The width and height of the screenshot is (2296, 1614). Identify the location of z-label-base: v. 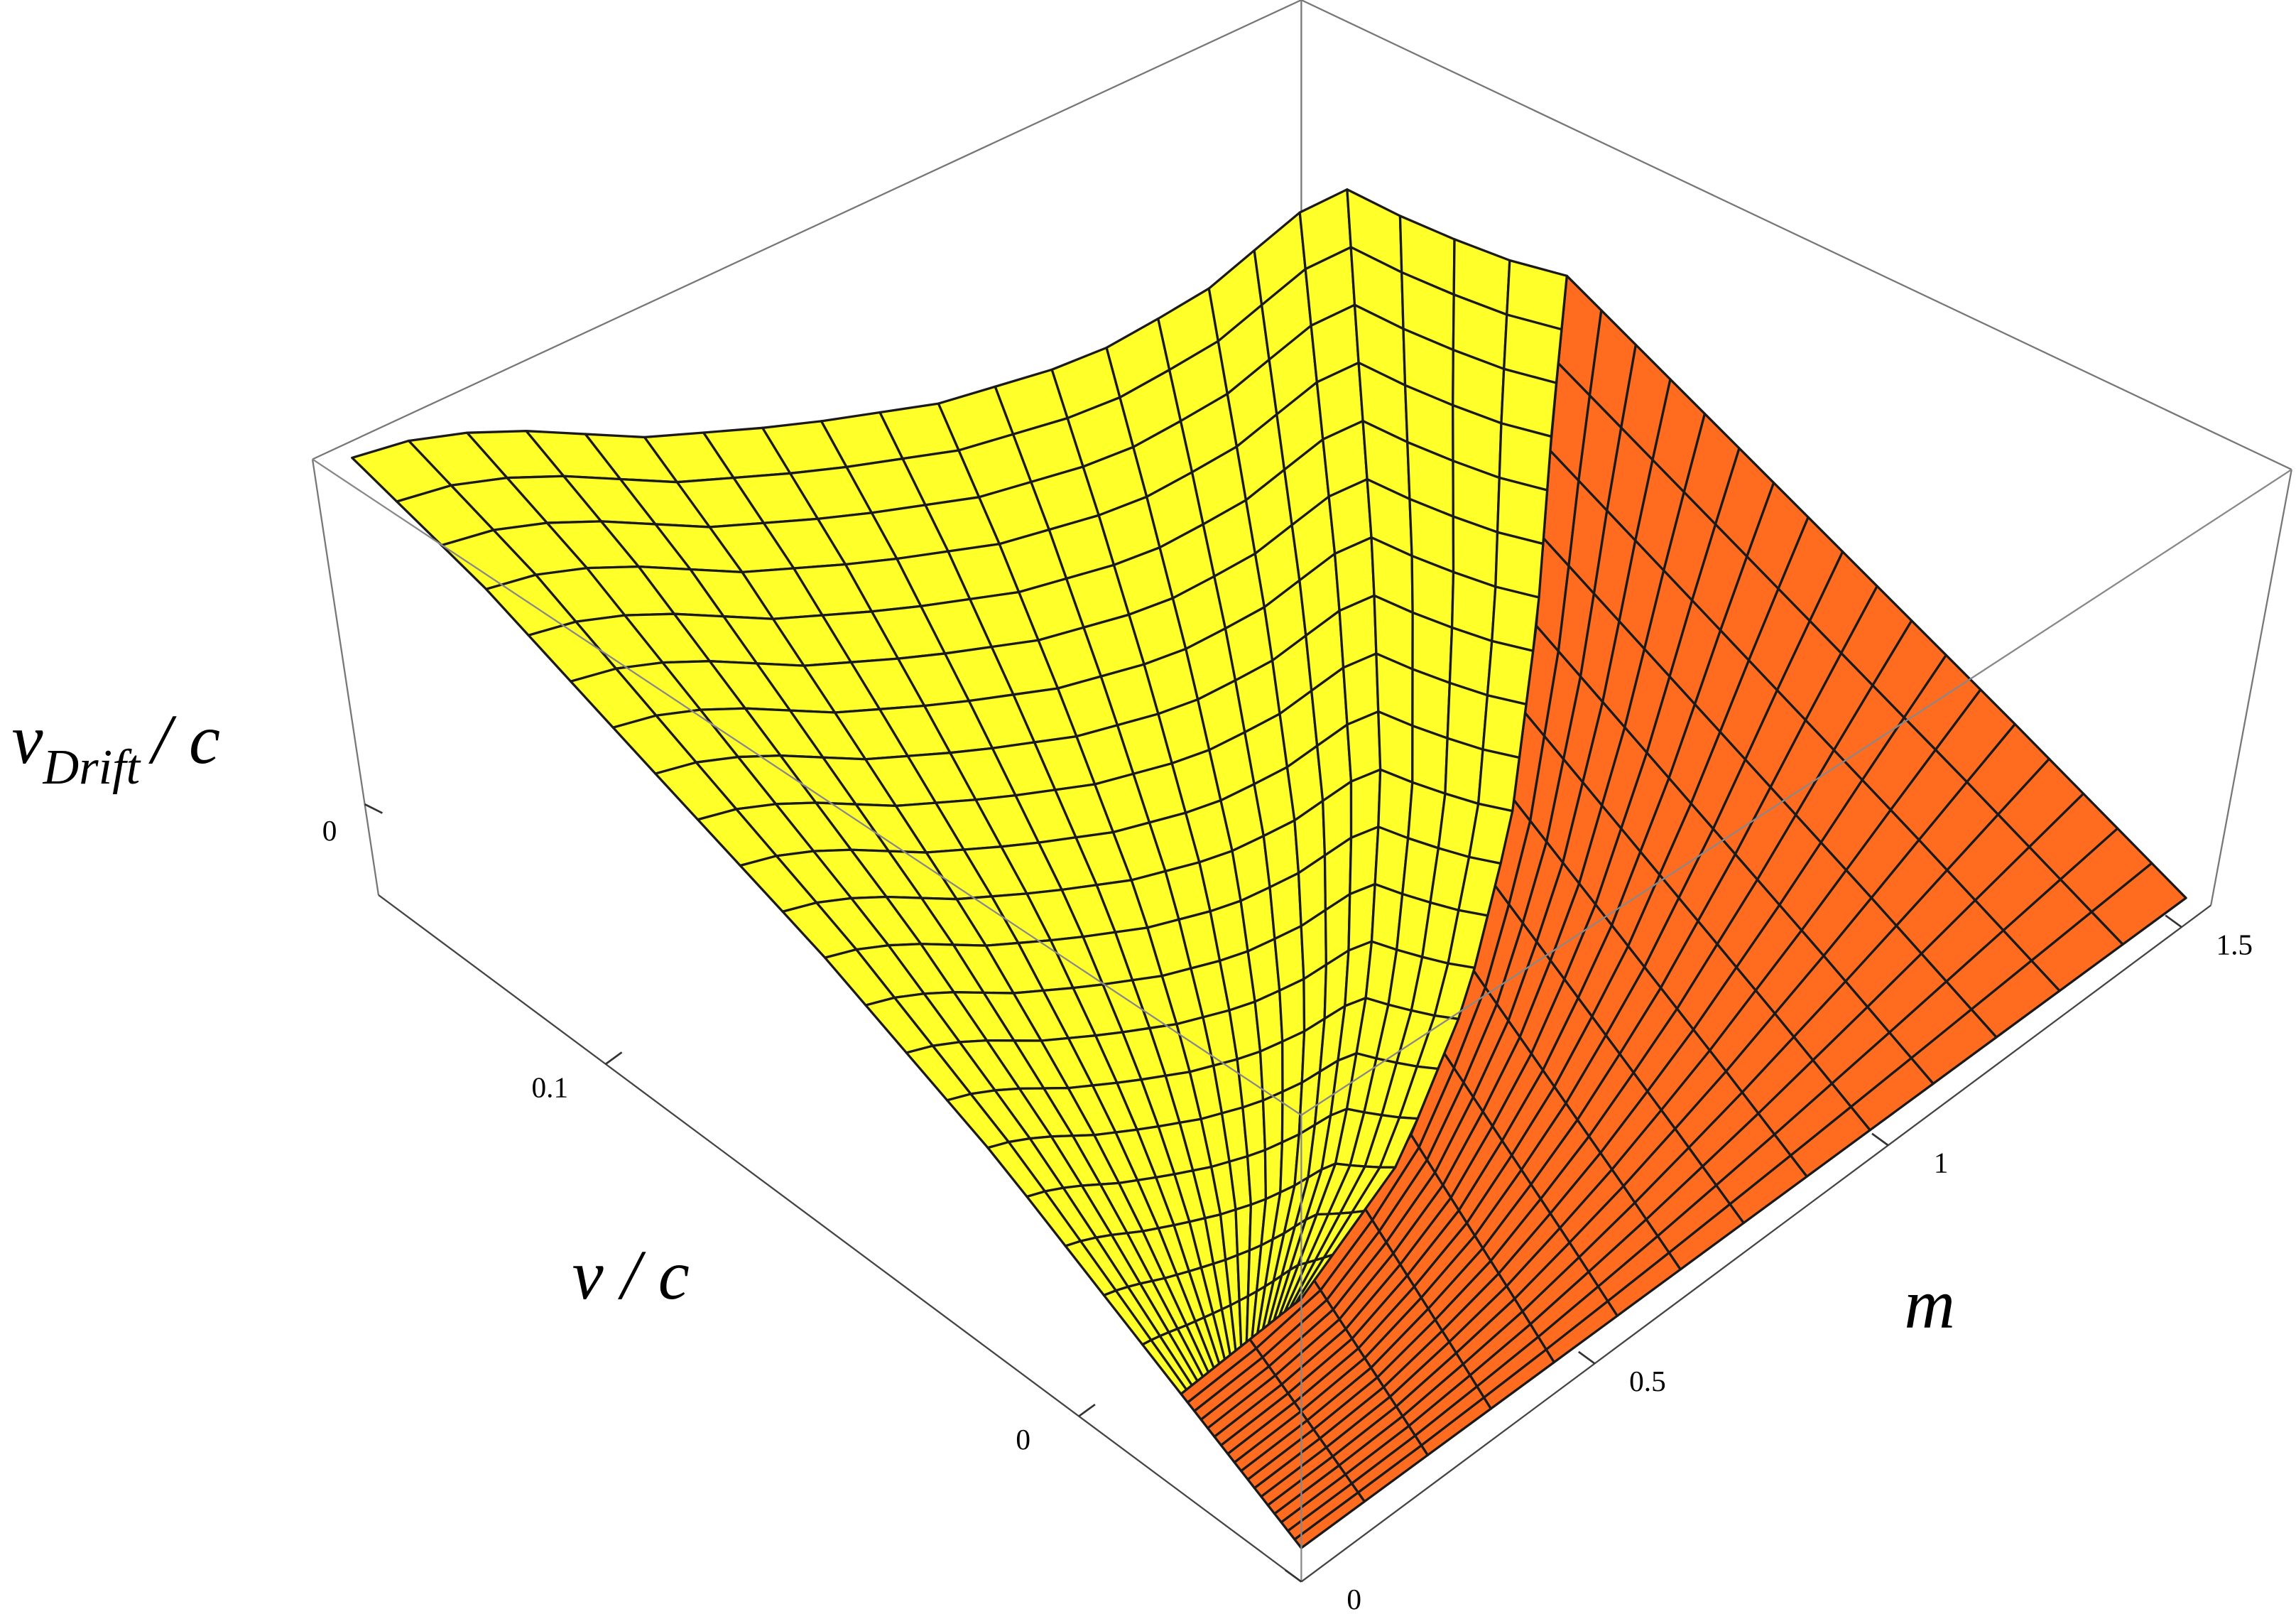
(28, 740).